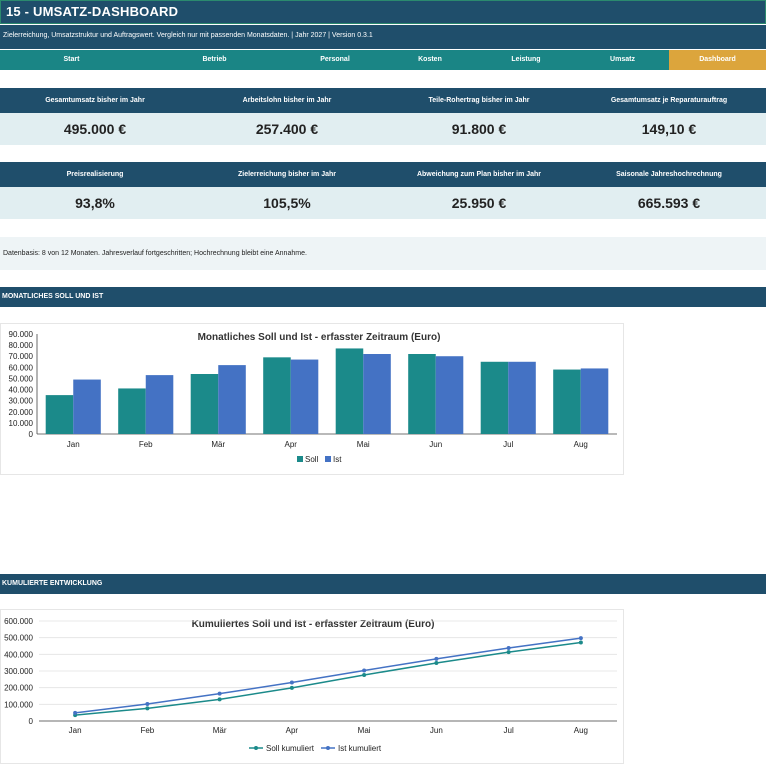  I want to click on point-soll-jun, so click(436, 663).